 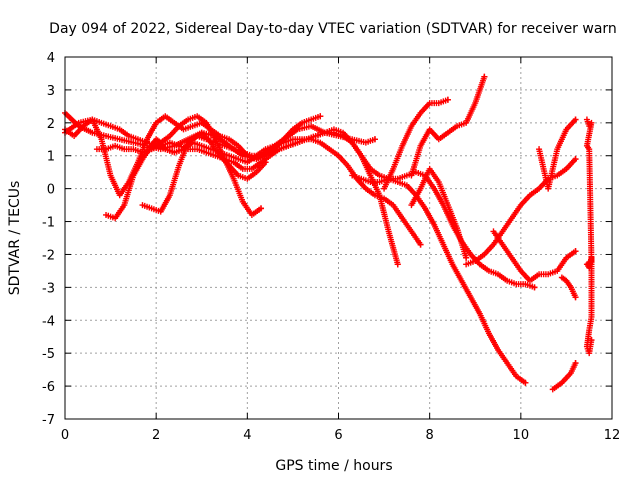 What do you see at coordinates (612, 435) in the screenshot?
I see `x-tick-label: 12` at bounding box center [612, 435].